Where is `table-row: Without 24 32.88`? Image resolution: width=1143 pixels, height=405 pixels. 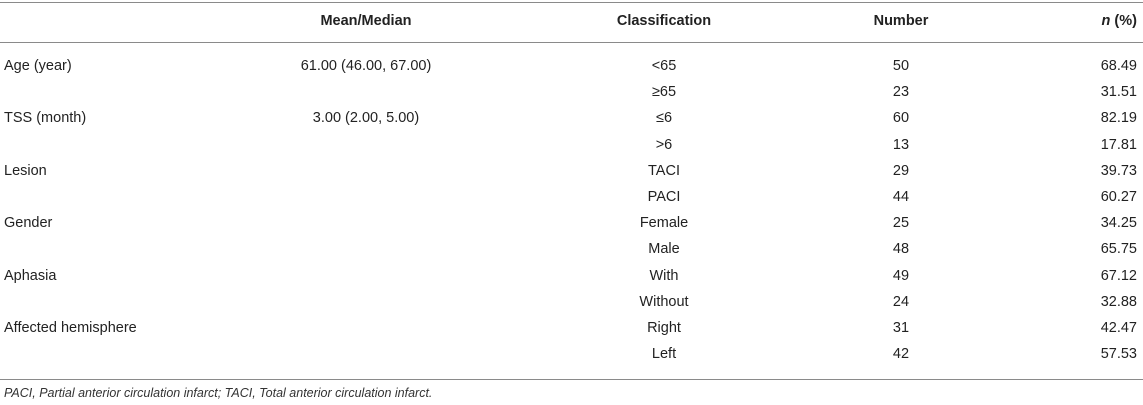 table-row: Without 24 32.88 is located at coordinates (571, 302).